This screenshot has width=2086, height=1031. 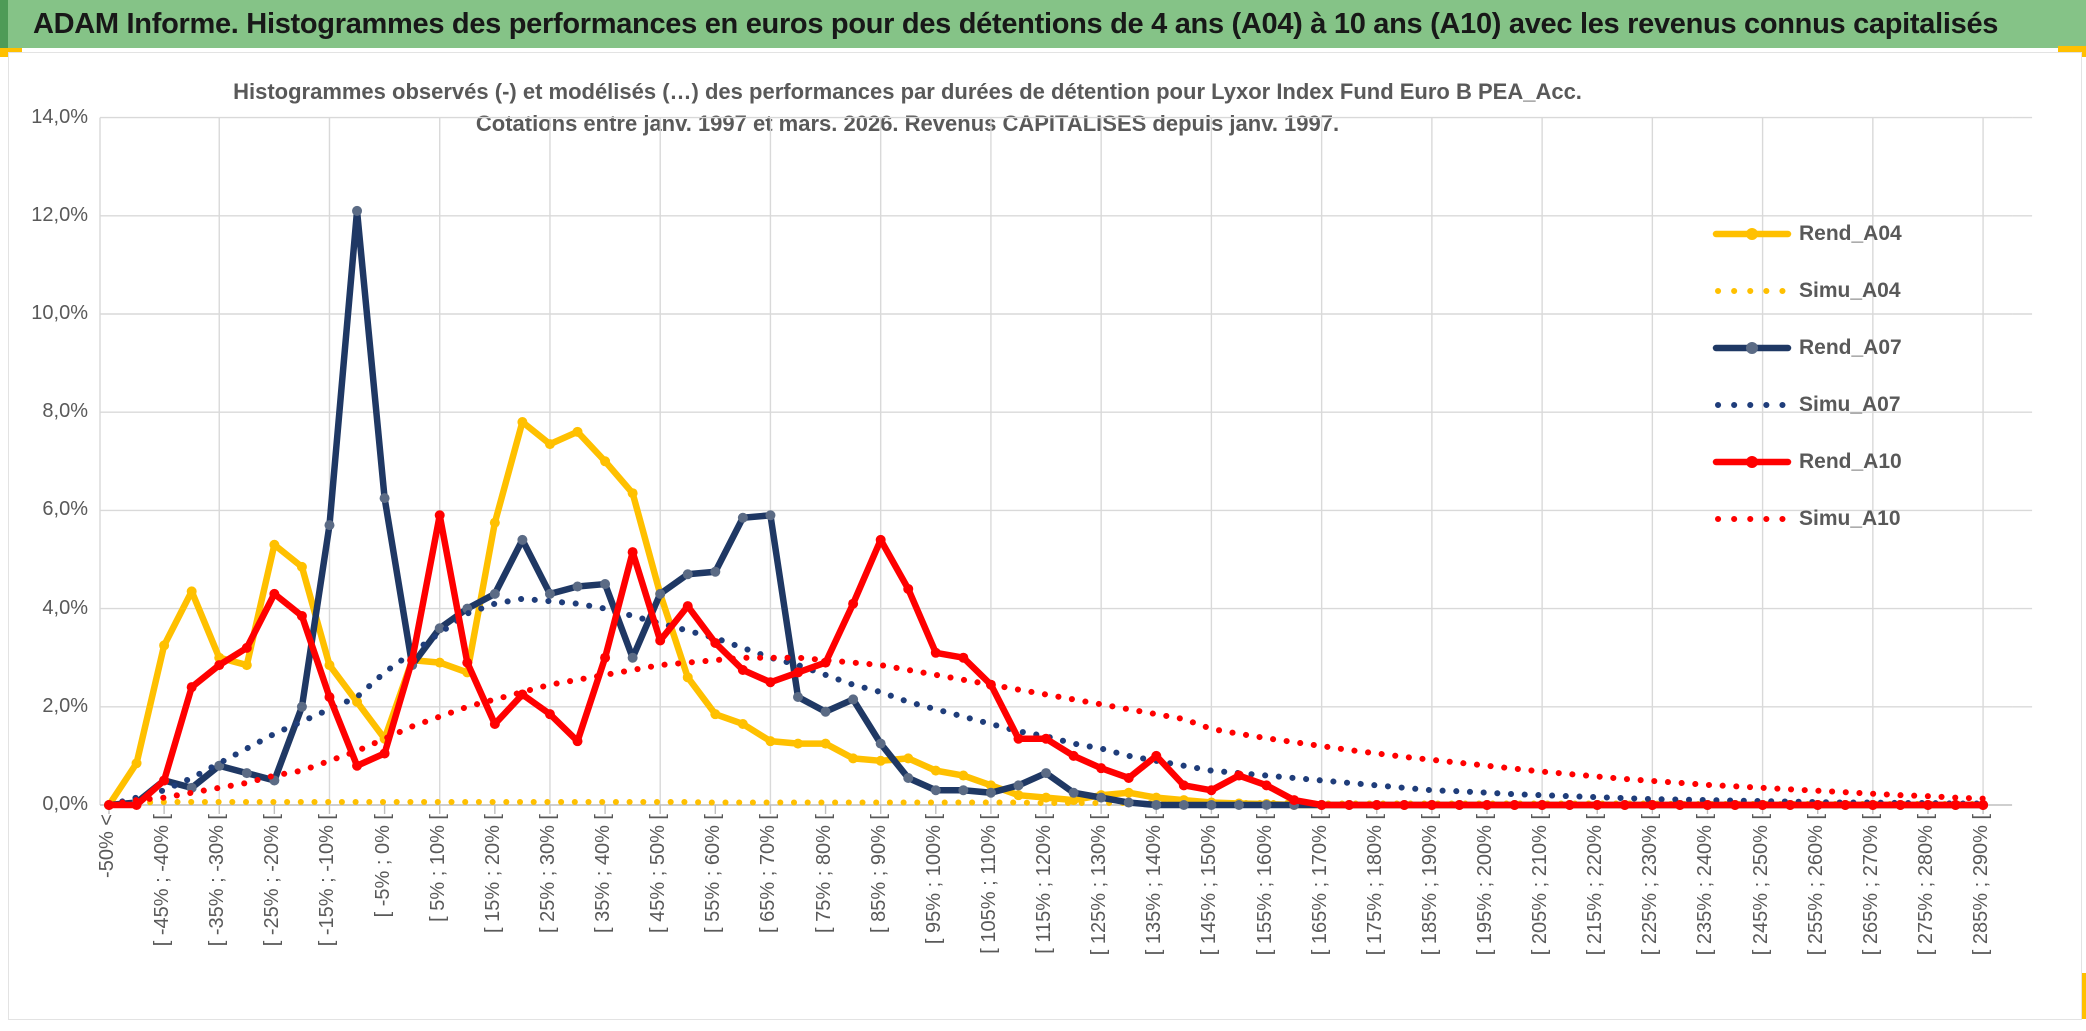 What do you see at coordinates (492, 873) in the screenshot?
I see `x-axis-tick-label: [ 15% ; 20% [` at bounding box center [492, 873].